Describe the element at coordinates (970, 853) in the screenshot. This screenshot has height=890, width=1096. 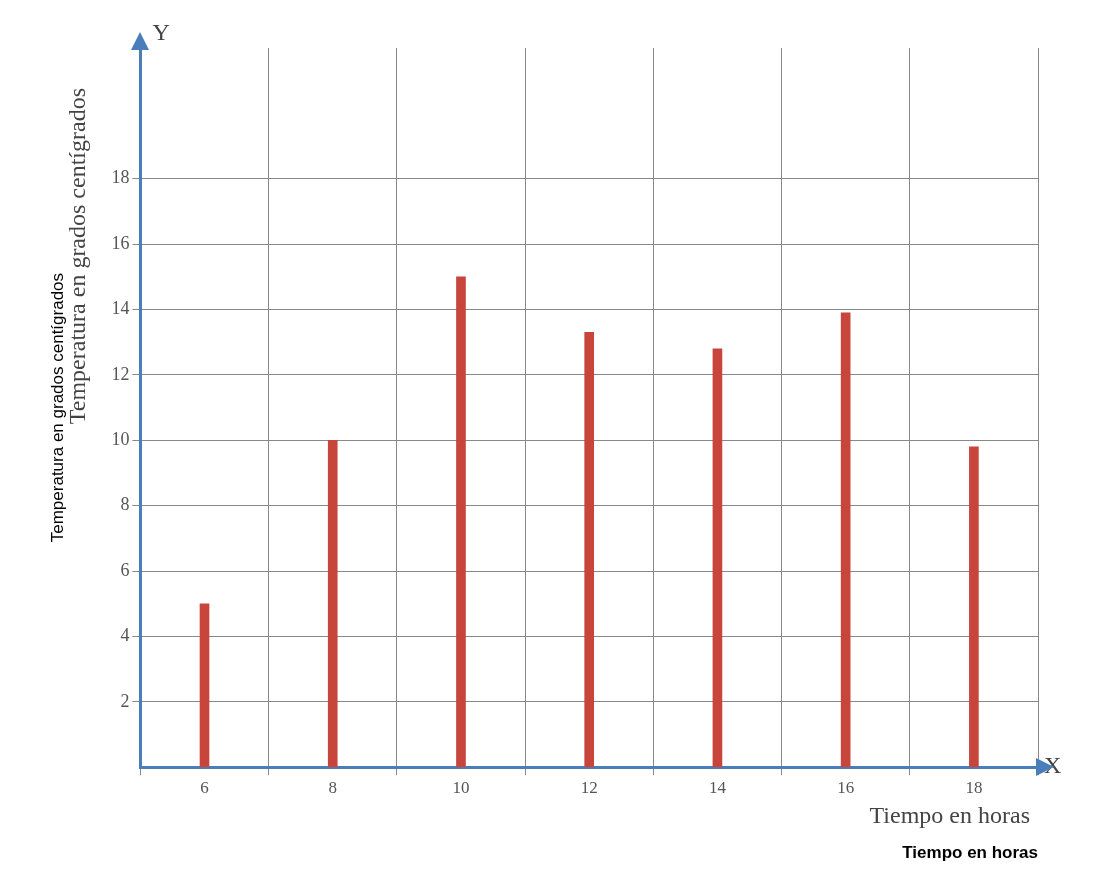
I see `x-axis-title: Tiempo en horas` at that location.